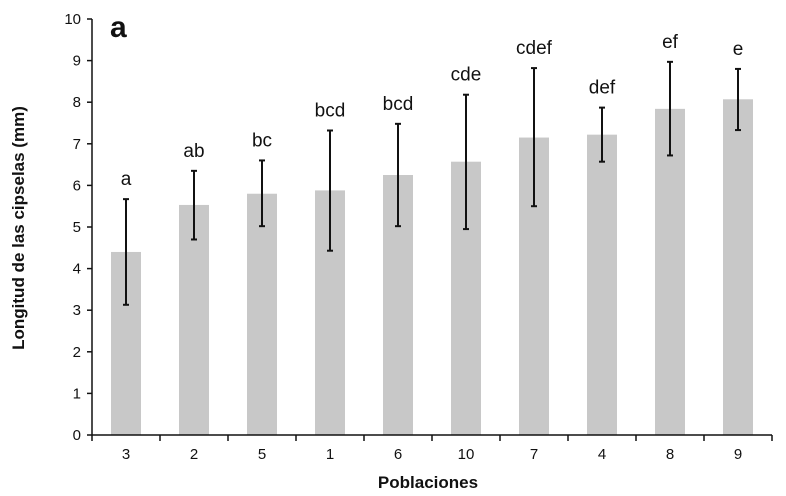 The image size is (786, 496). What do you see at coordinates (77, 61) in the screenshot?
I see `y-tick-label: 9` at bounding box center [77, 61].